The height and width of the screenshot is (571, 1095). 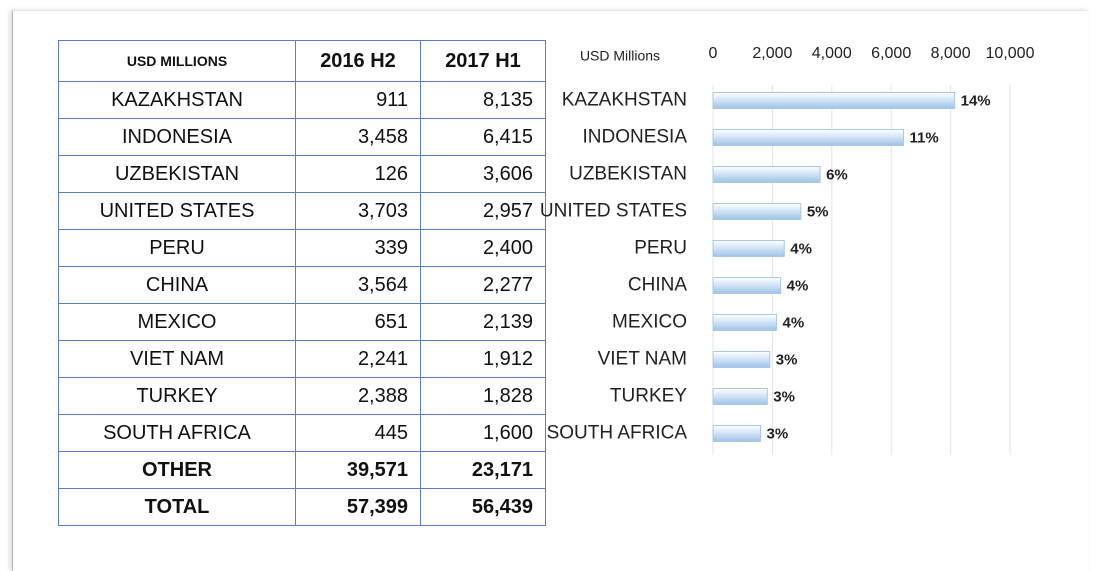 I want to click on table-cell: VIET NAM, so click(x=177, y=359).